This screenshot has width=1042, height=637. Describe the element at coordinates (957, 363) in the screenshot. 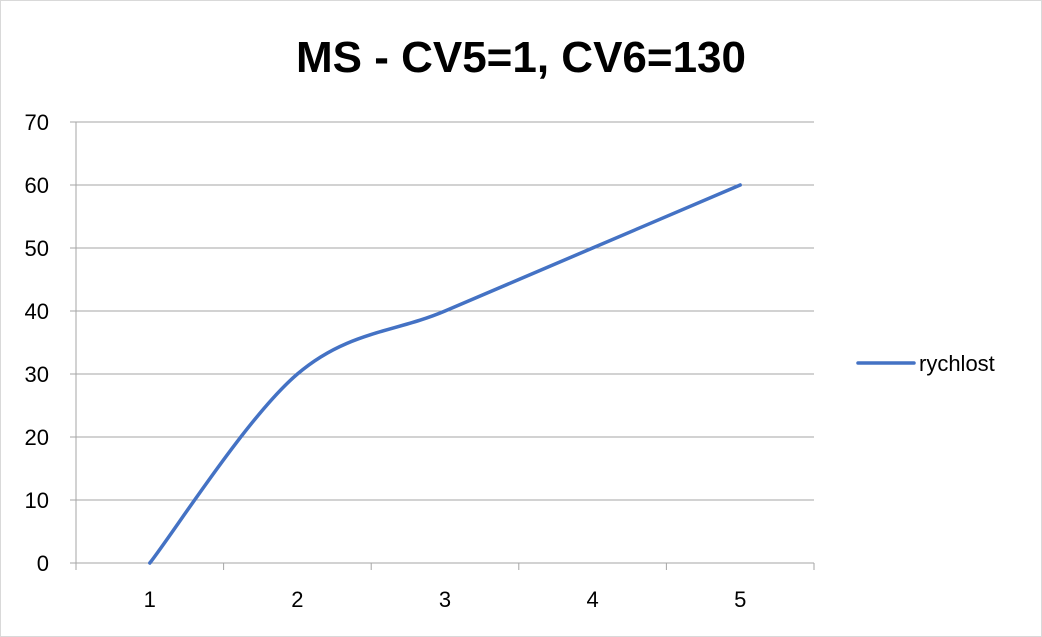

I see `legend-label: rychlost` at that location.